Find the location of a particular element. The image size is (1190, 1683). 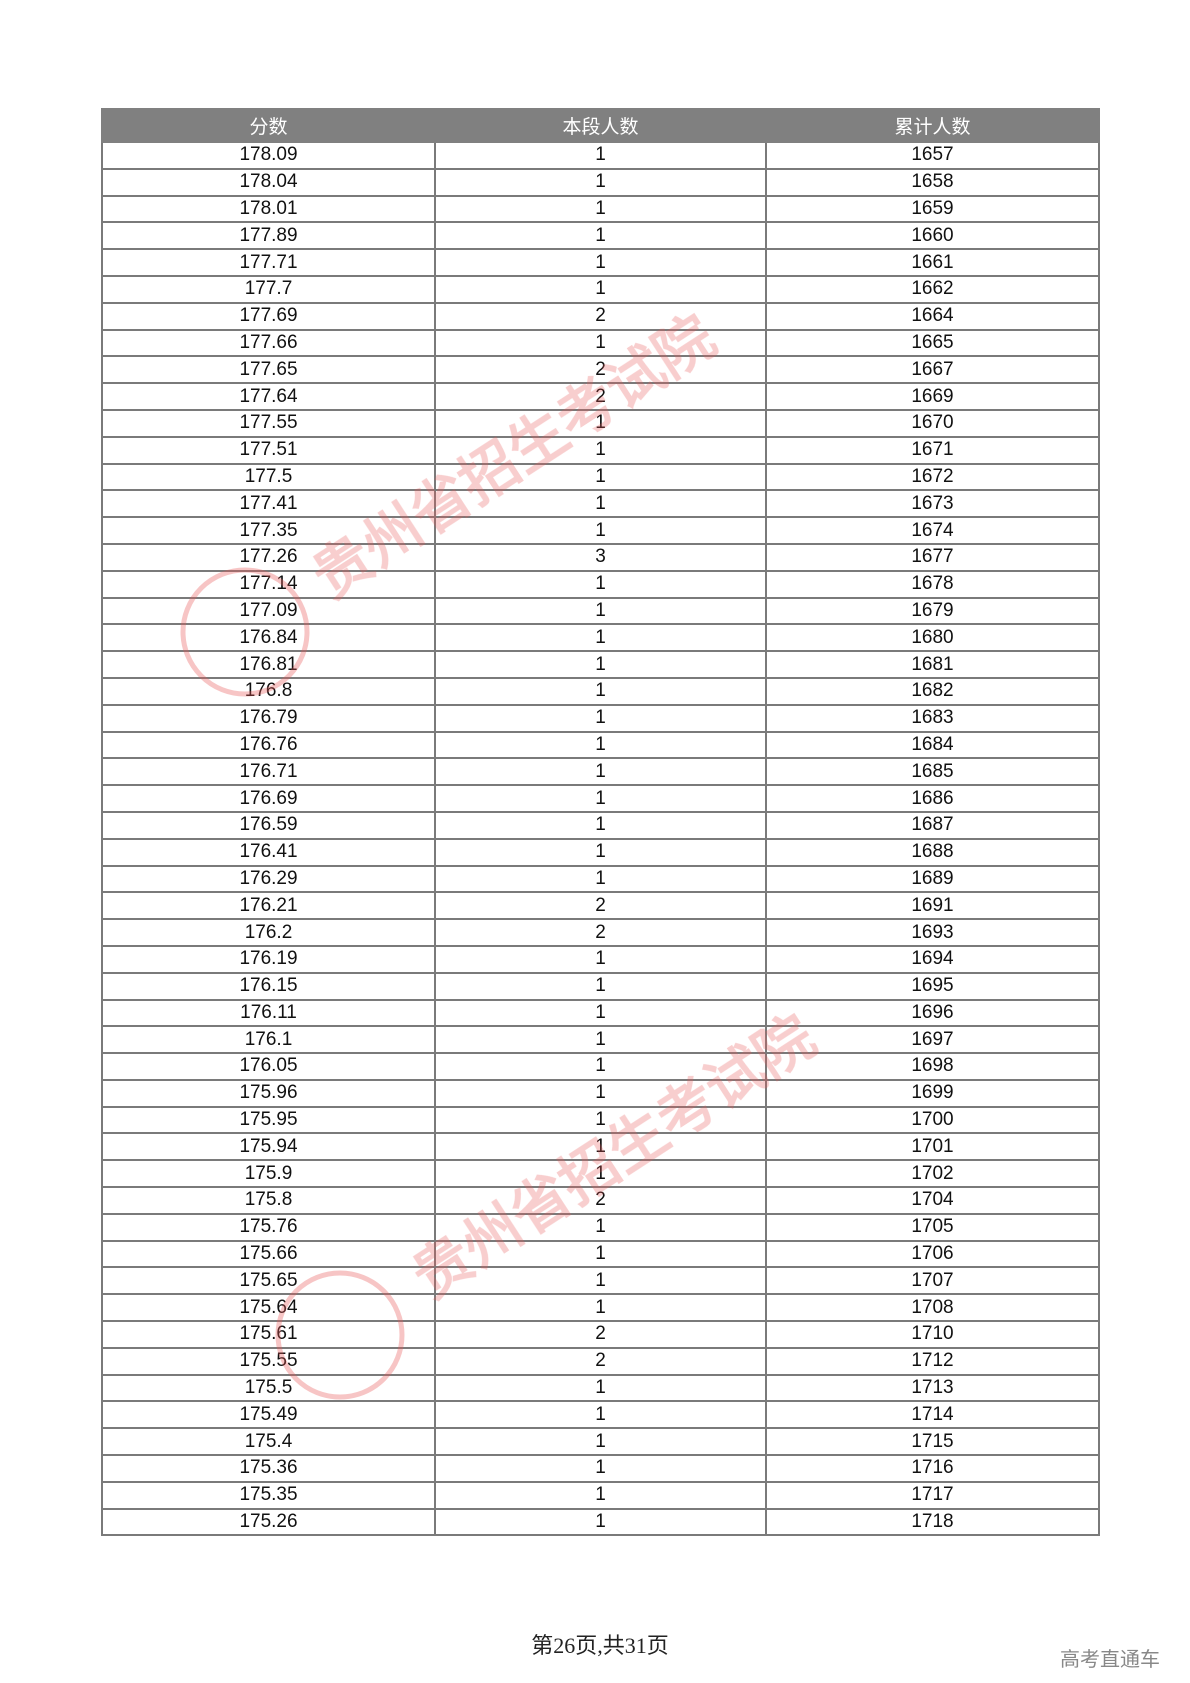

table-row: 176.29 1 1689 is located at coordinates (600, 879).